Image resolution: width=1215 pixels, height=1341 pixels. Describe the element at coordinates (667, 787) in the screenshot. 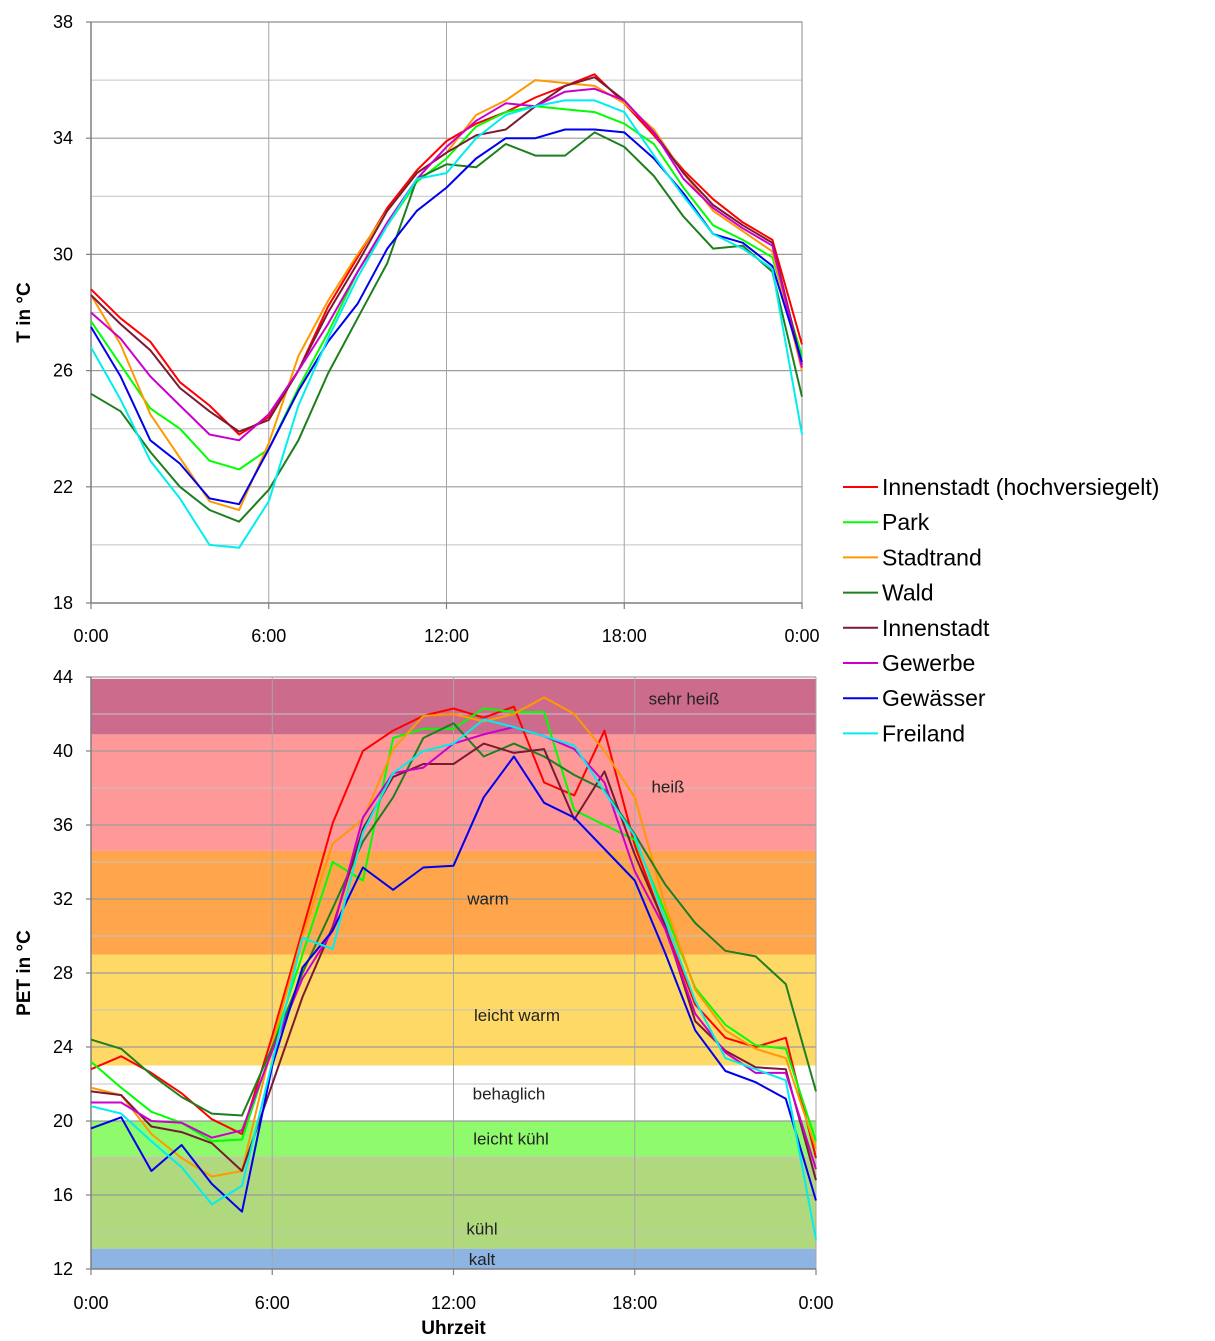

I see `band-label-6: heiß` at that location.